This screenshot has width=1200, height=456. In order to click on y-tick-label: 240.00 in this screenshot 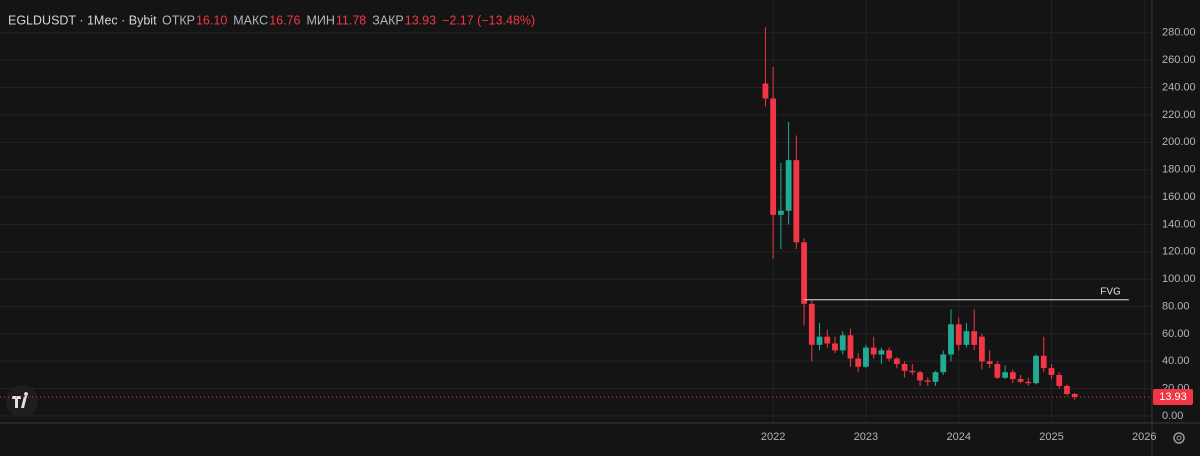, I will do `click(1179, 87)`.